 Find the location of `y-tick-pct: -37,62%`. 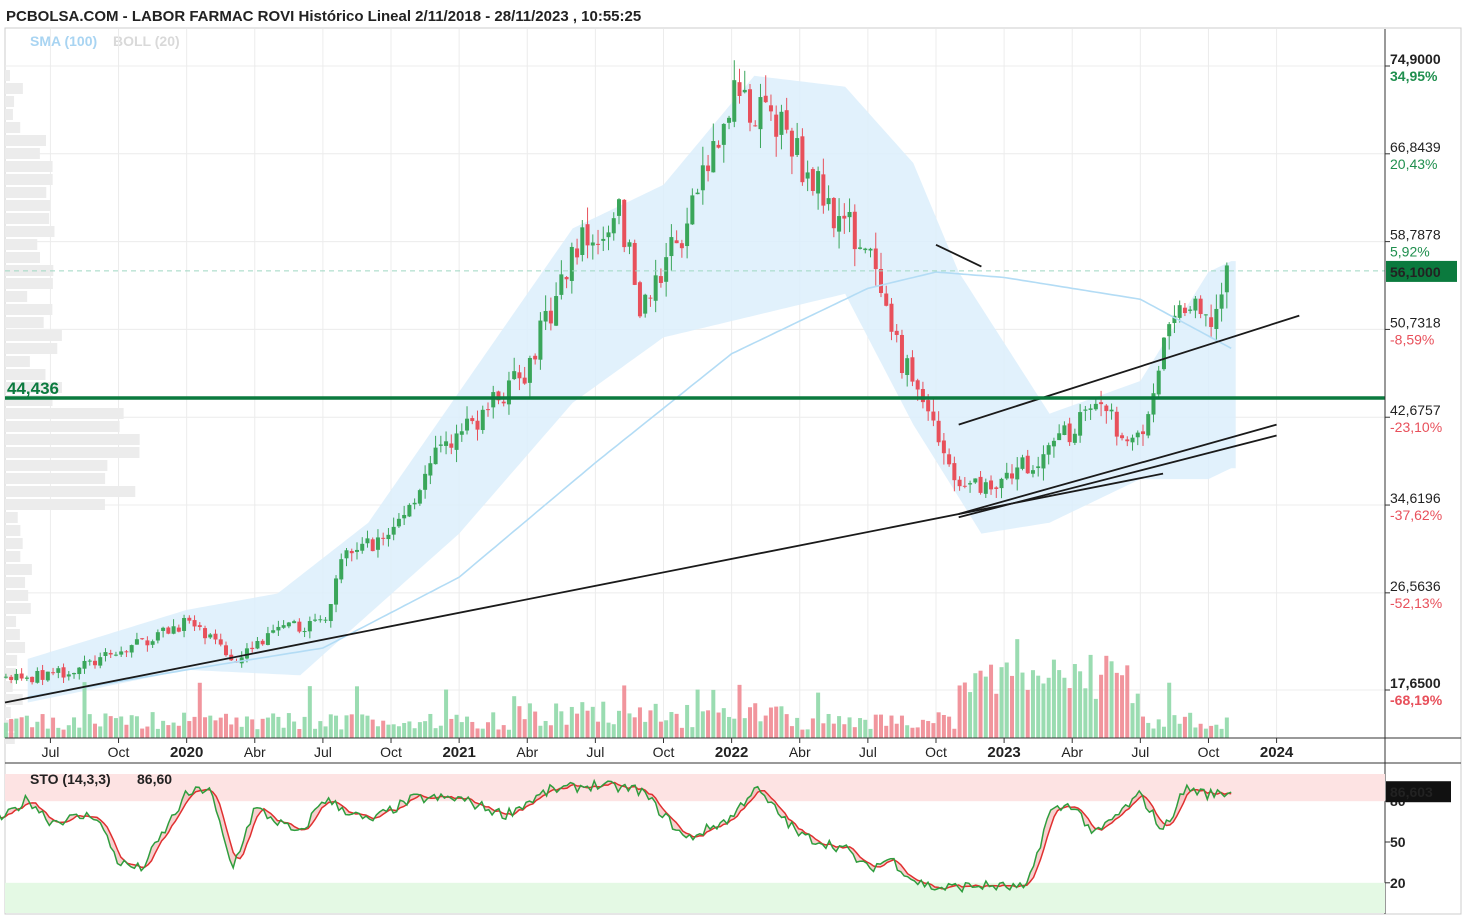

y-tick-pct: -37,62% is located at coordinates (1416, 515).